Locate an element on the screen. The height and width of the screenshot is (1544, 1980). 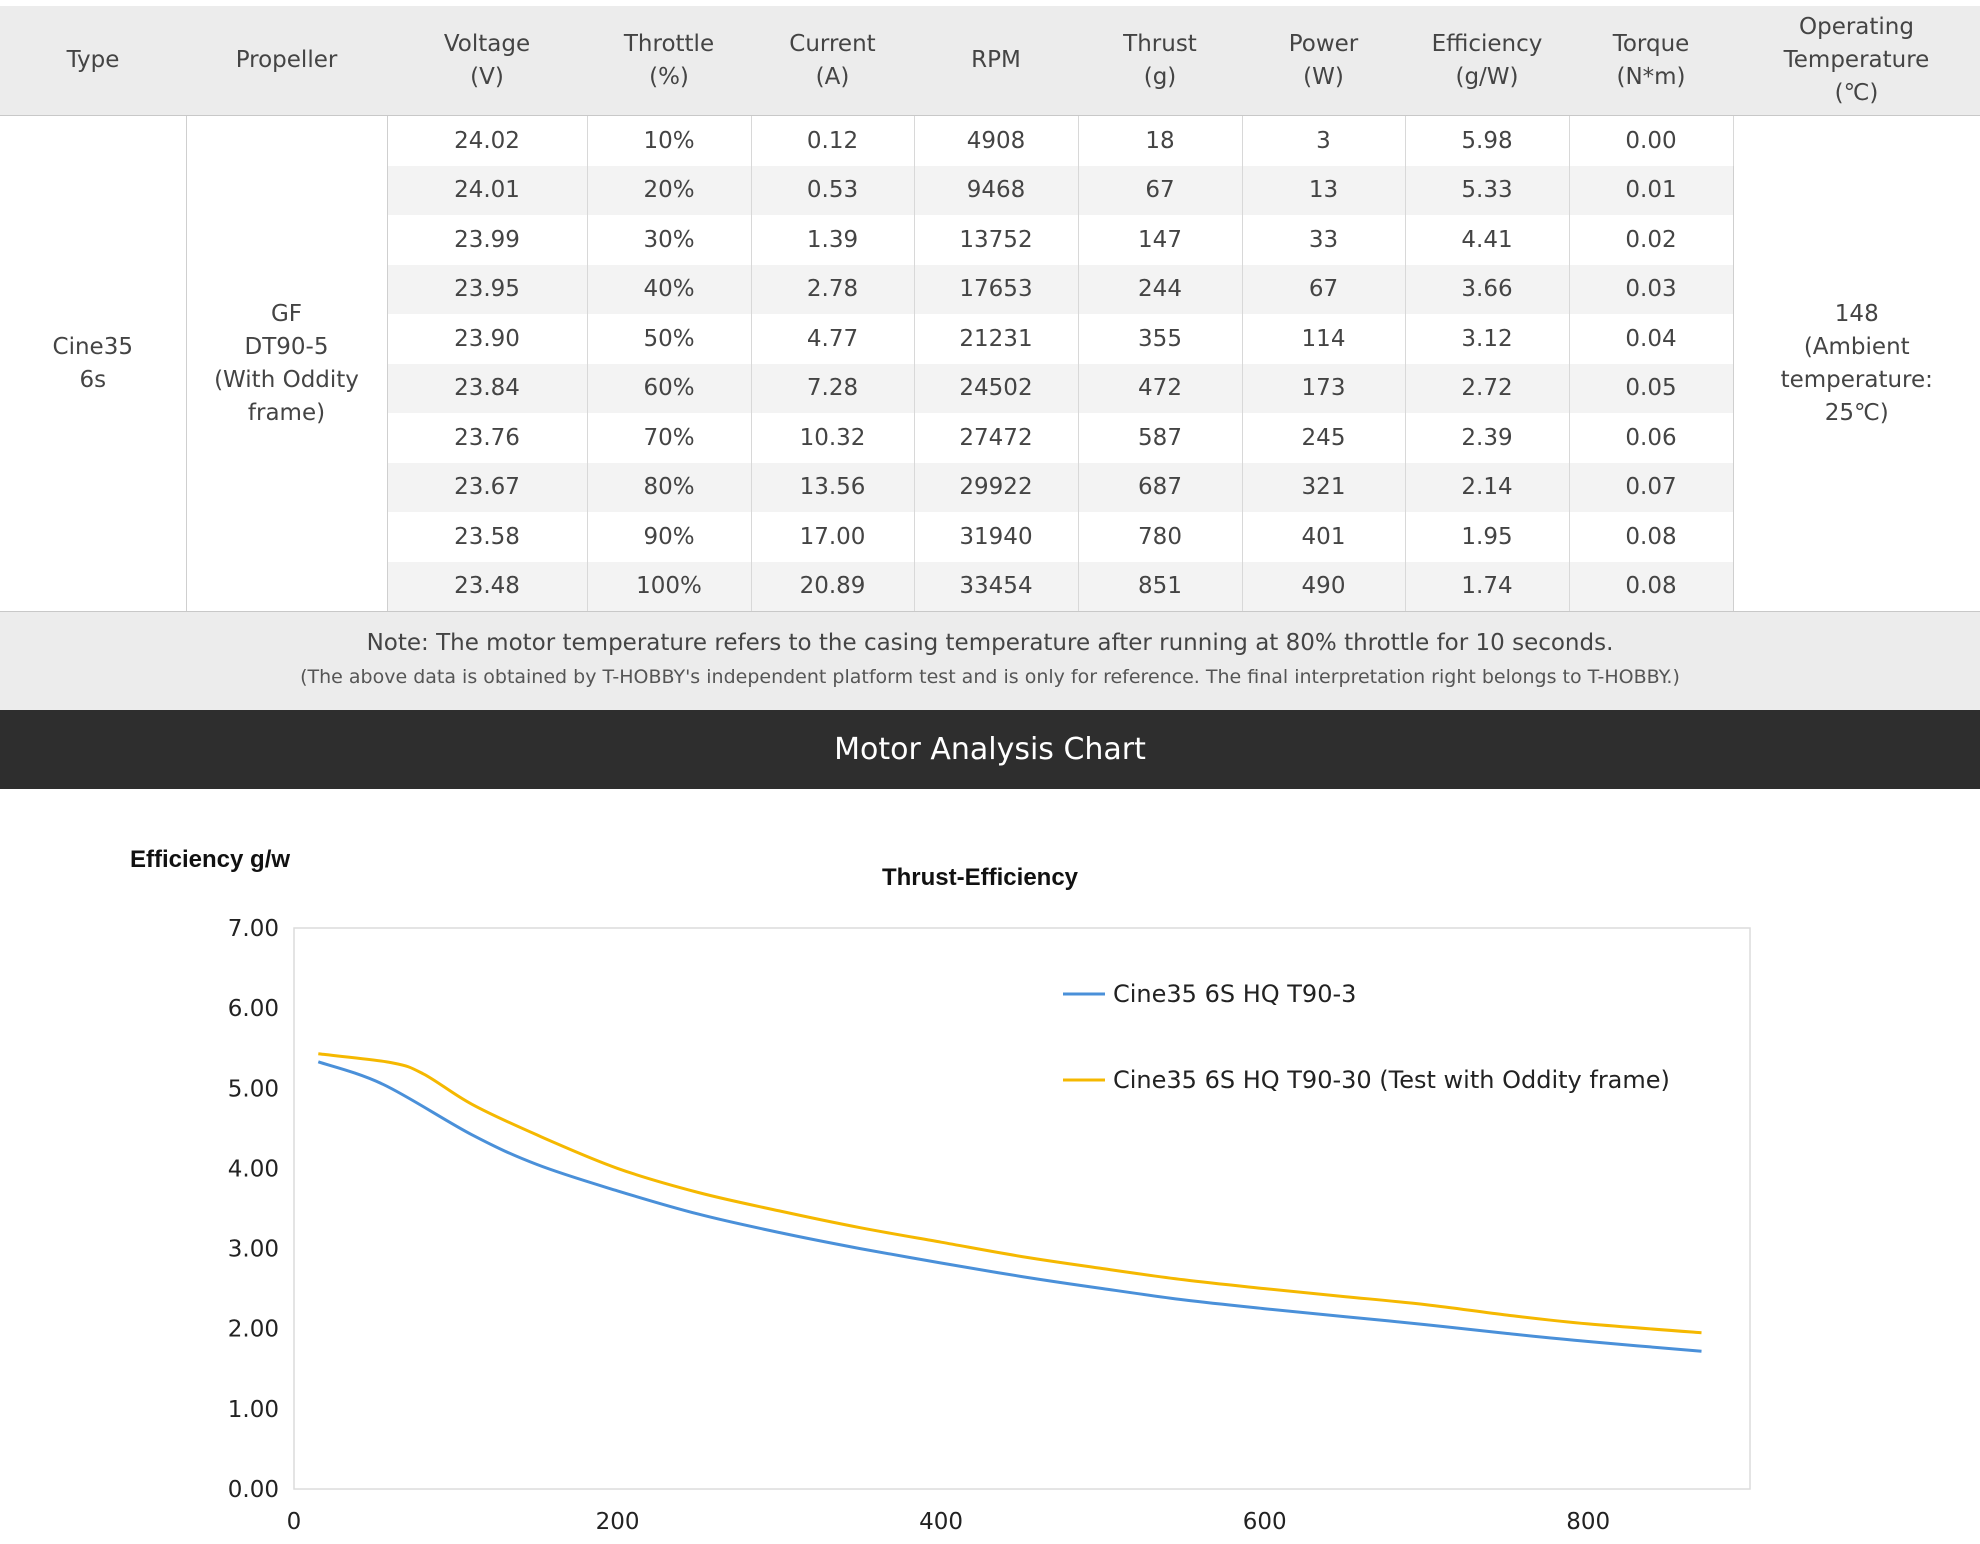
table-row: 24.01 20% 0.53 9468 67 13 5.33 0.01 is located at coordinates (990, 190).